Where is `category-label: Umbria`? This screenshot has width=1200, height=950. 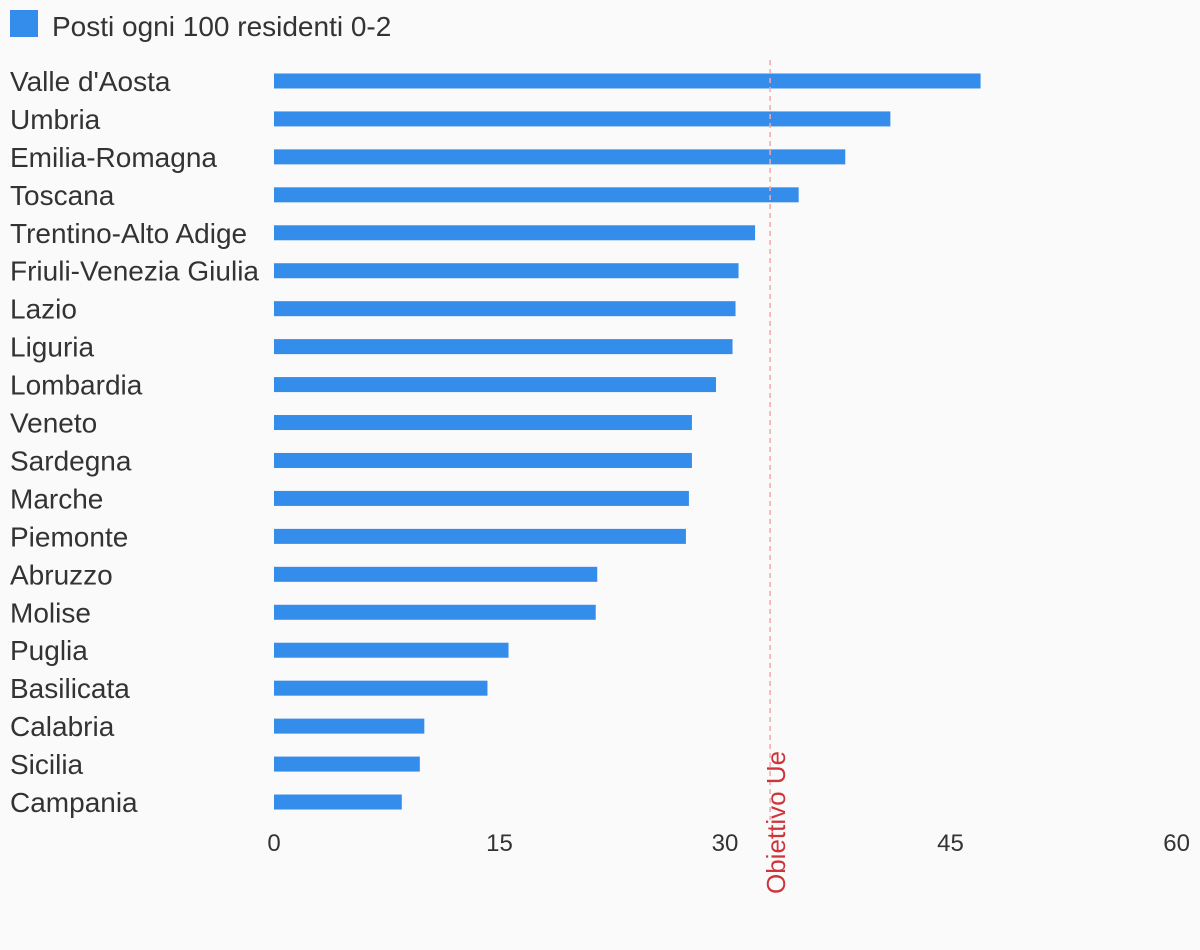 category-label: Umbria is located at coordinates (55, 119).